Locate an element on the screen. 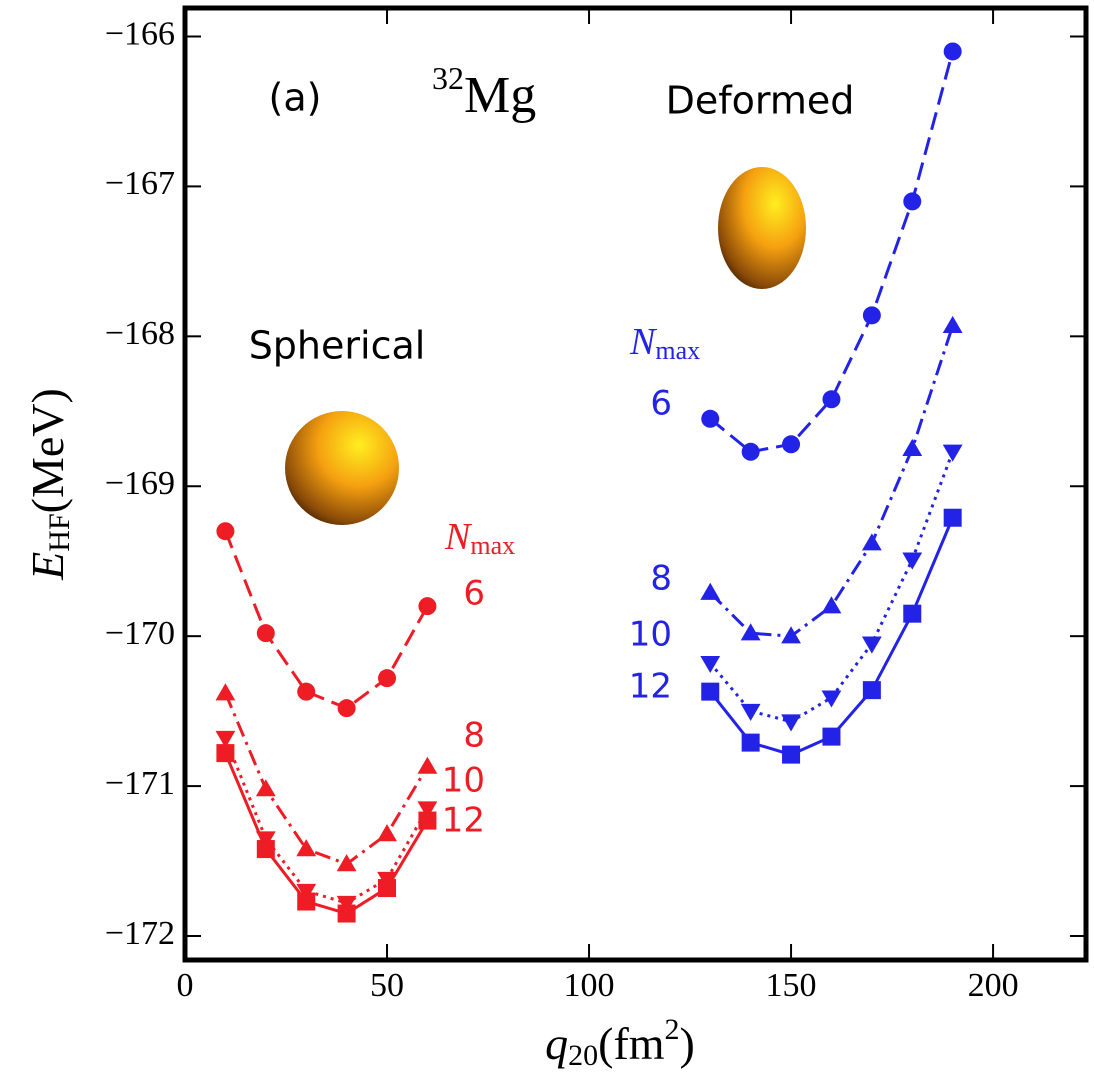 This screenshot has width=1094, height=1080. mass-number: 32 is located at coordinates (448, 78).